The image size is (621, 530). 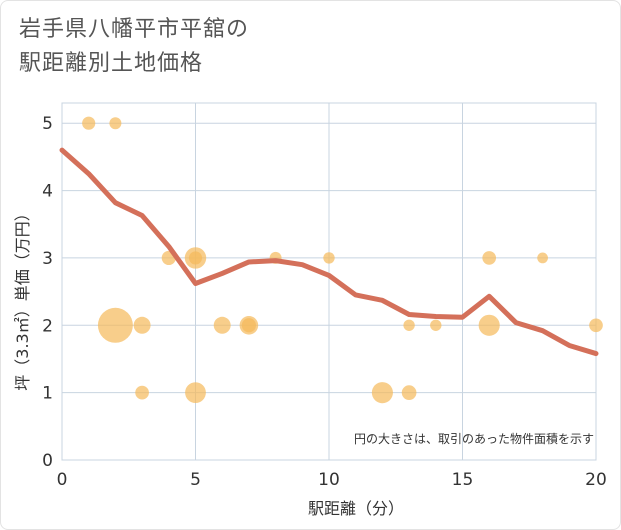 What do you see at coordinates (356, 508) in the screenshot?
I see `x-axis-label: 駅距離（分）` at bounding box center [356, 508].